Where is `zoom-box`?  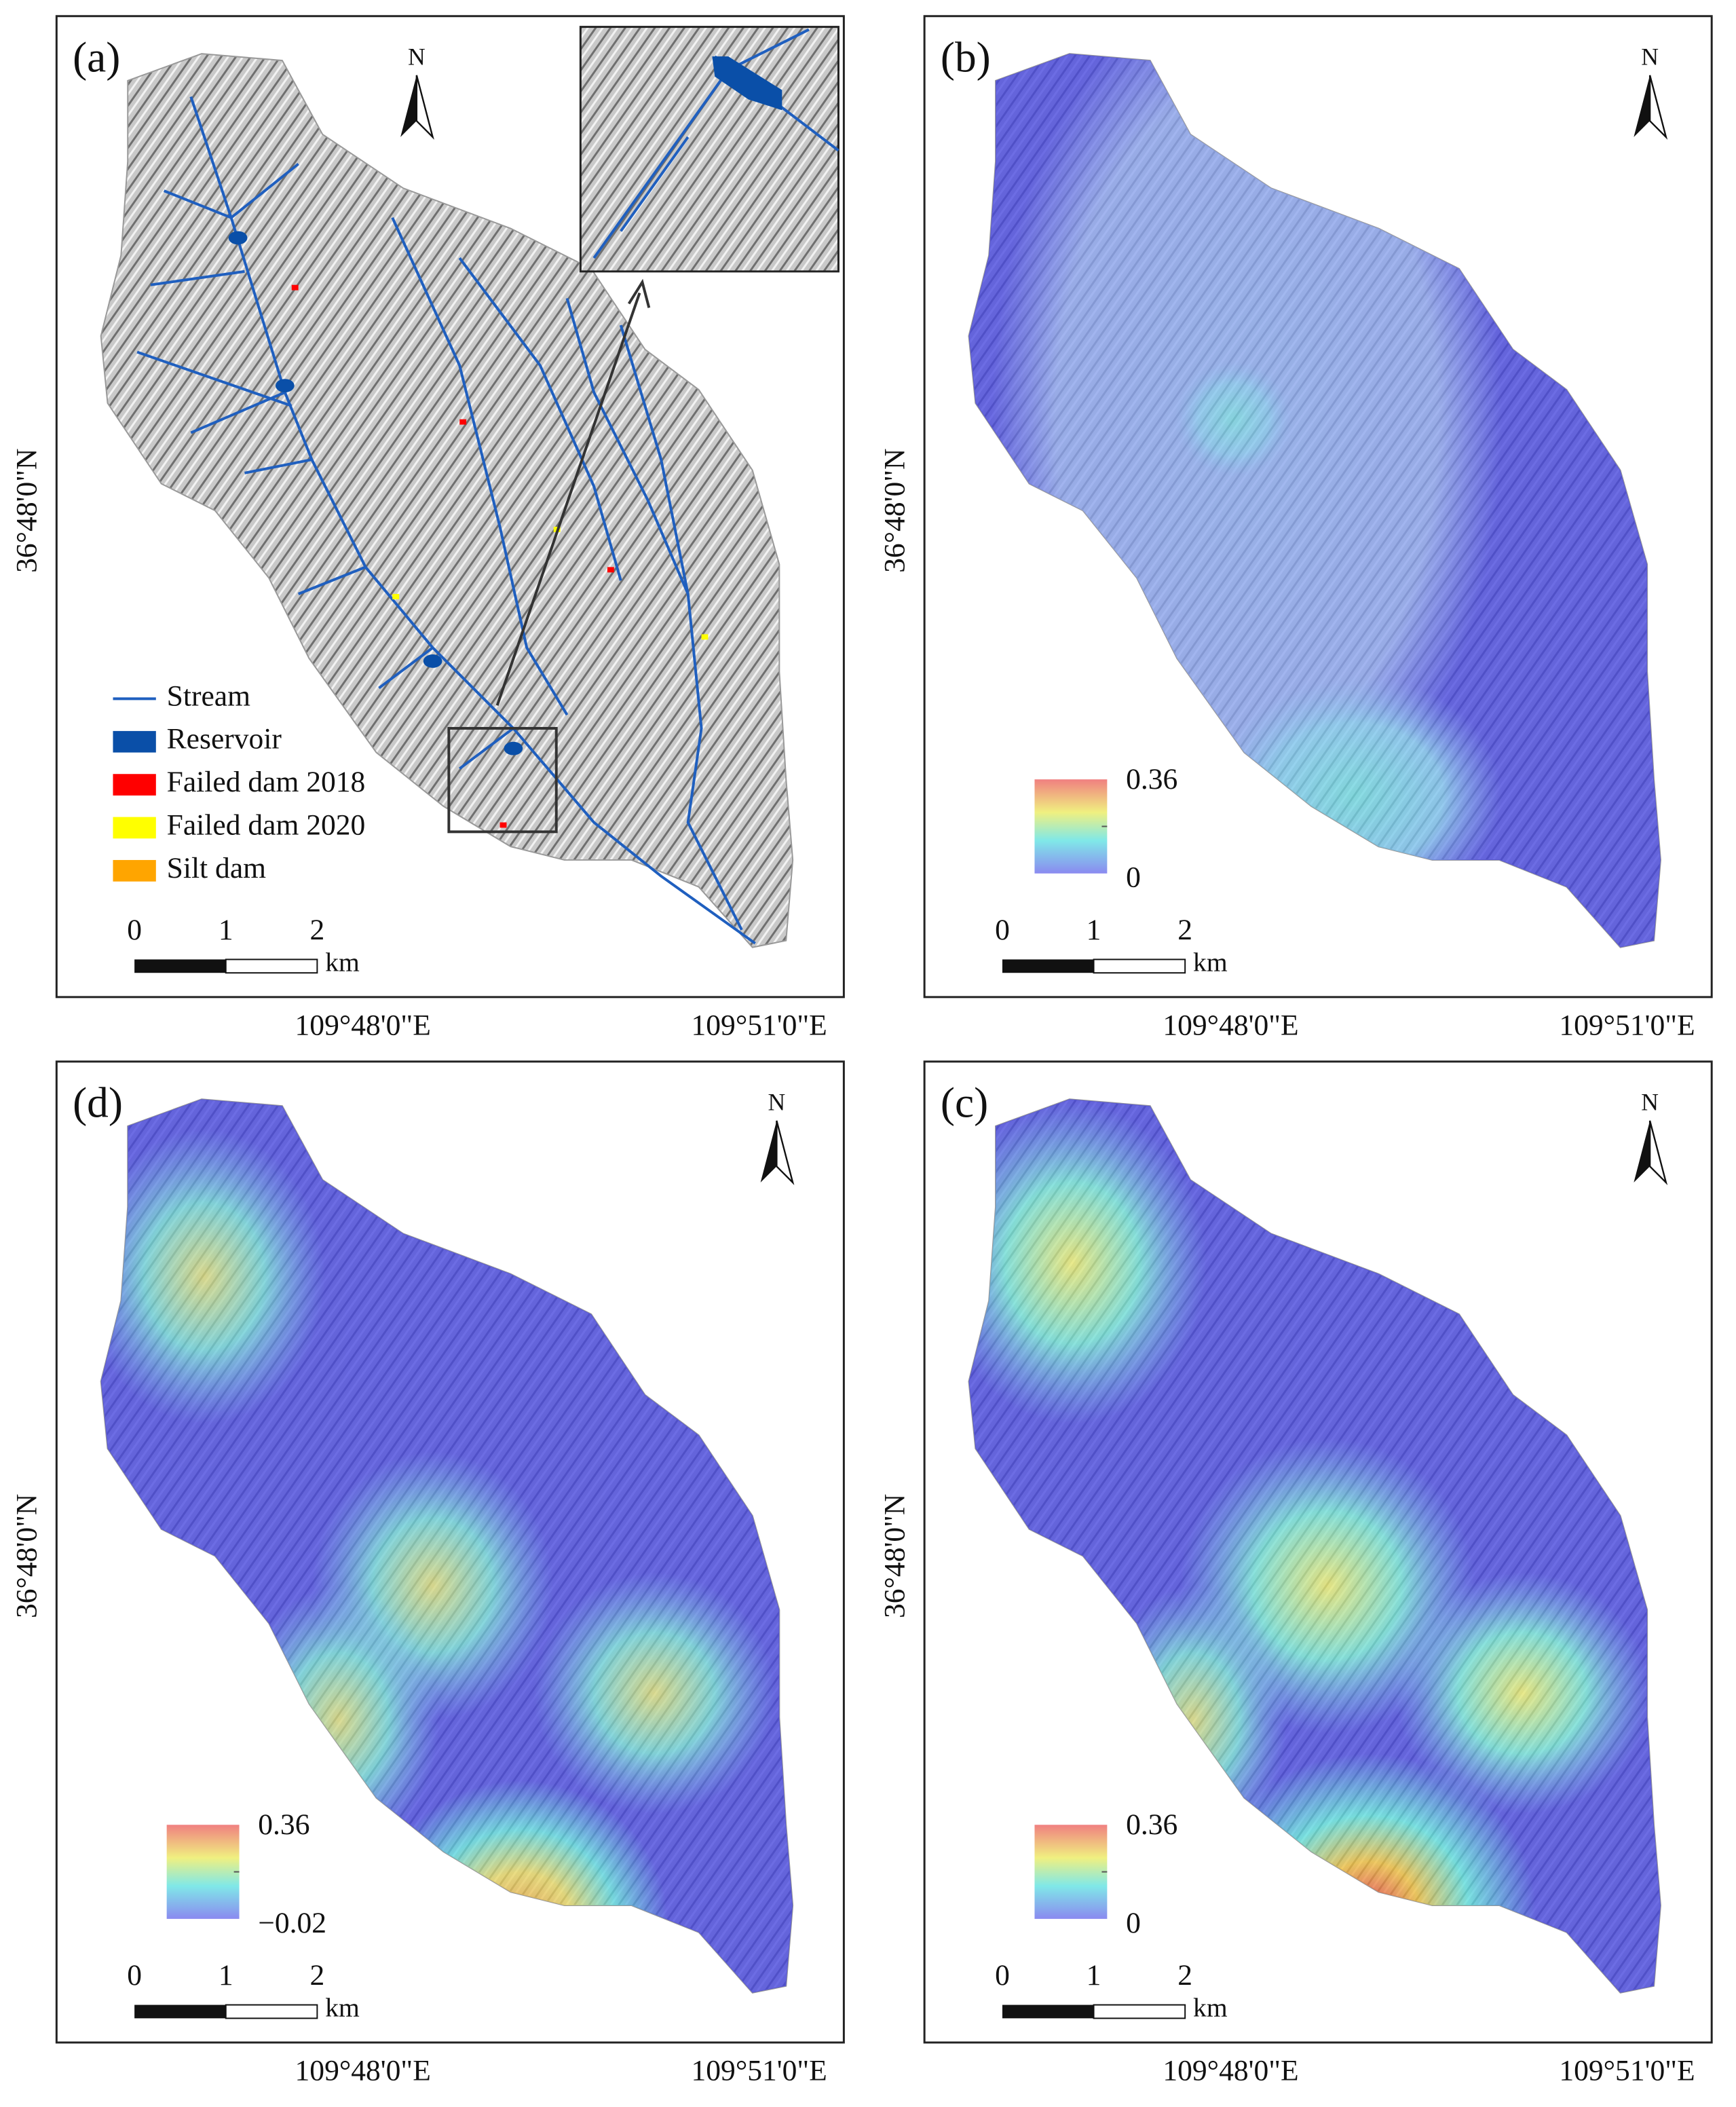 zoom-box is located at coordinates (503, 780).